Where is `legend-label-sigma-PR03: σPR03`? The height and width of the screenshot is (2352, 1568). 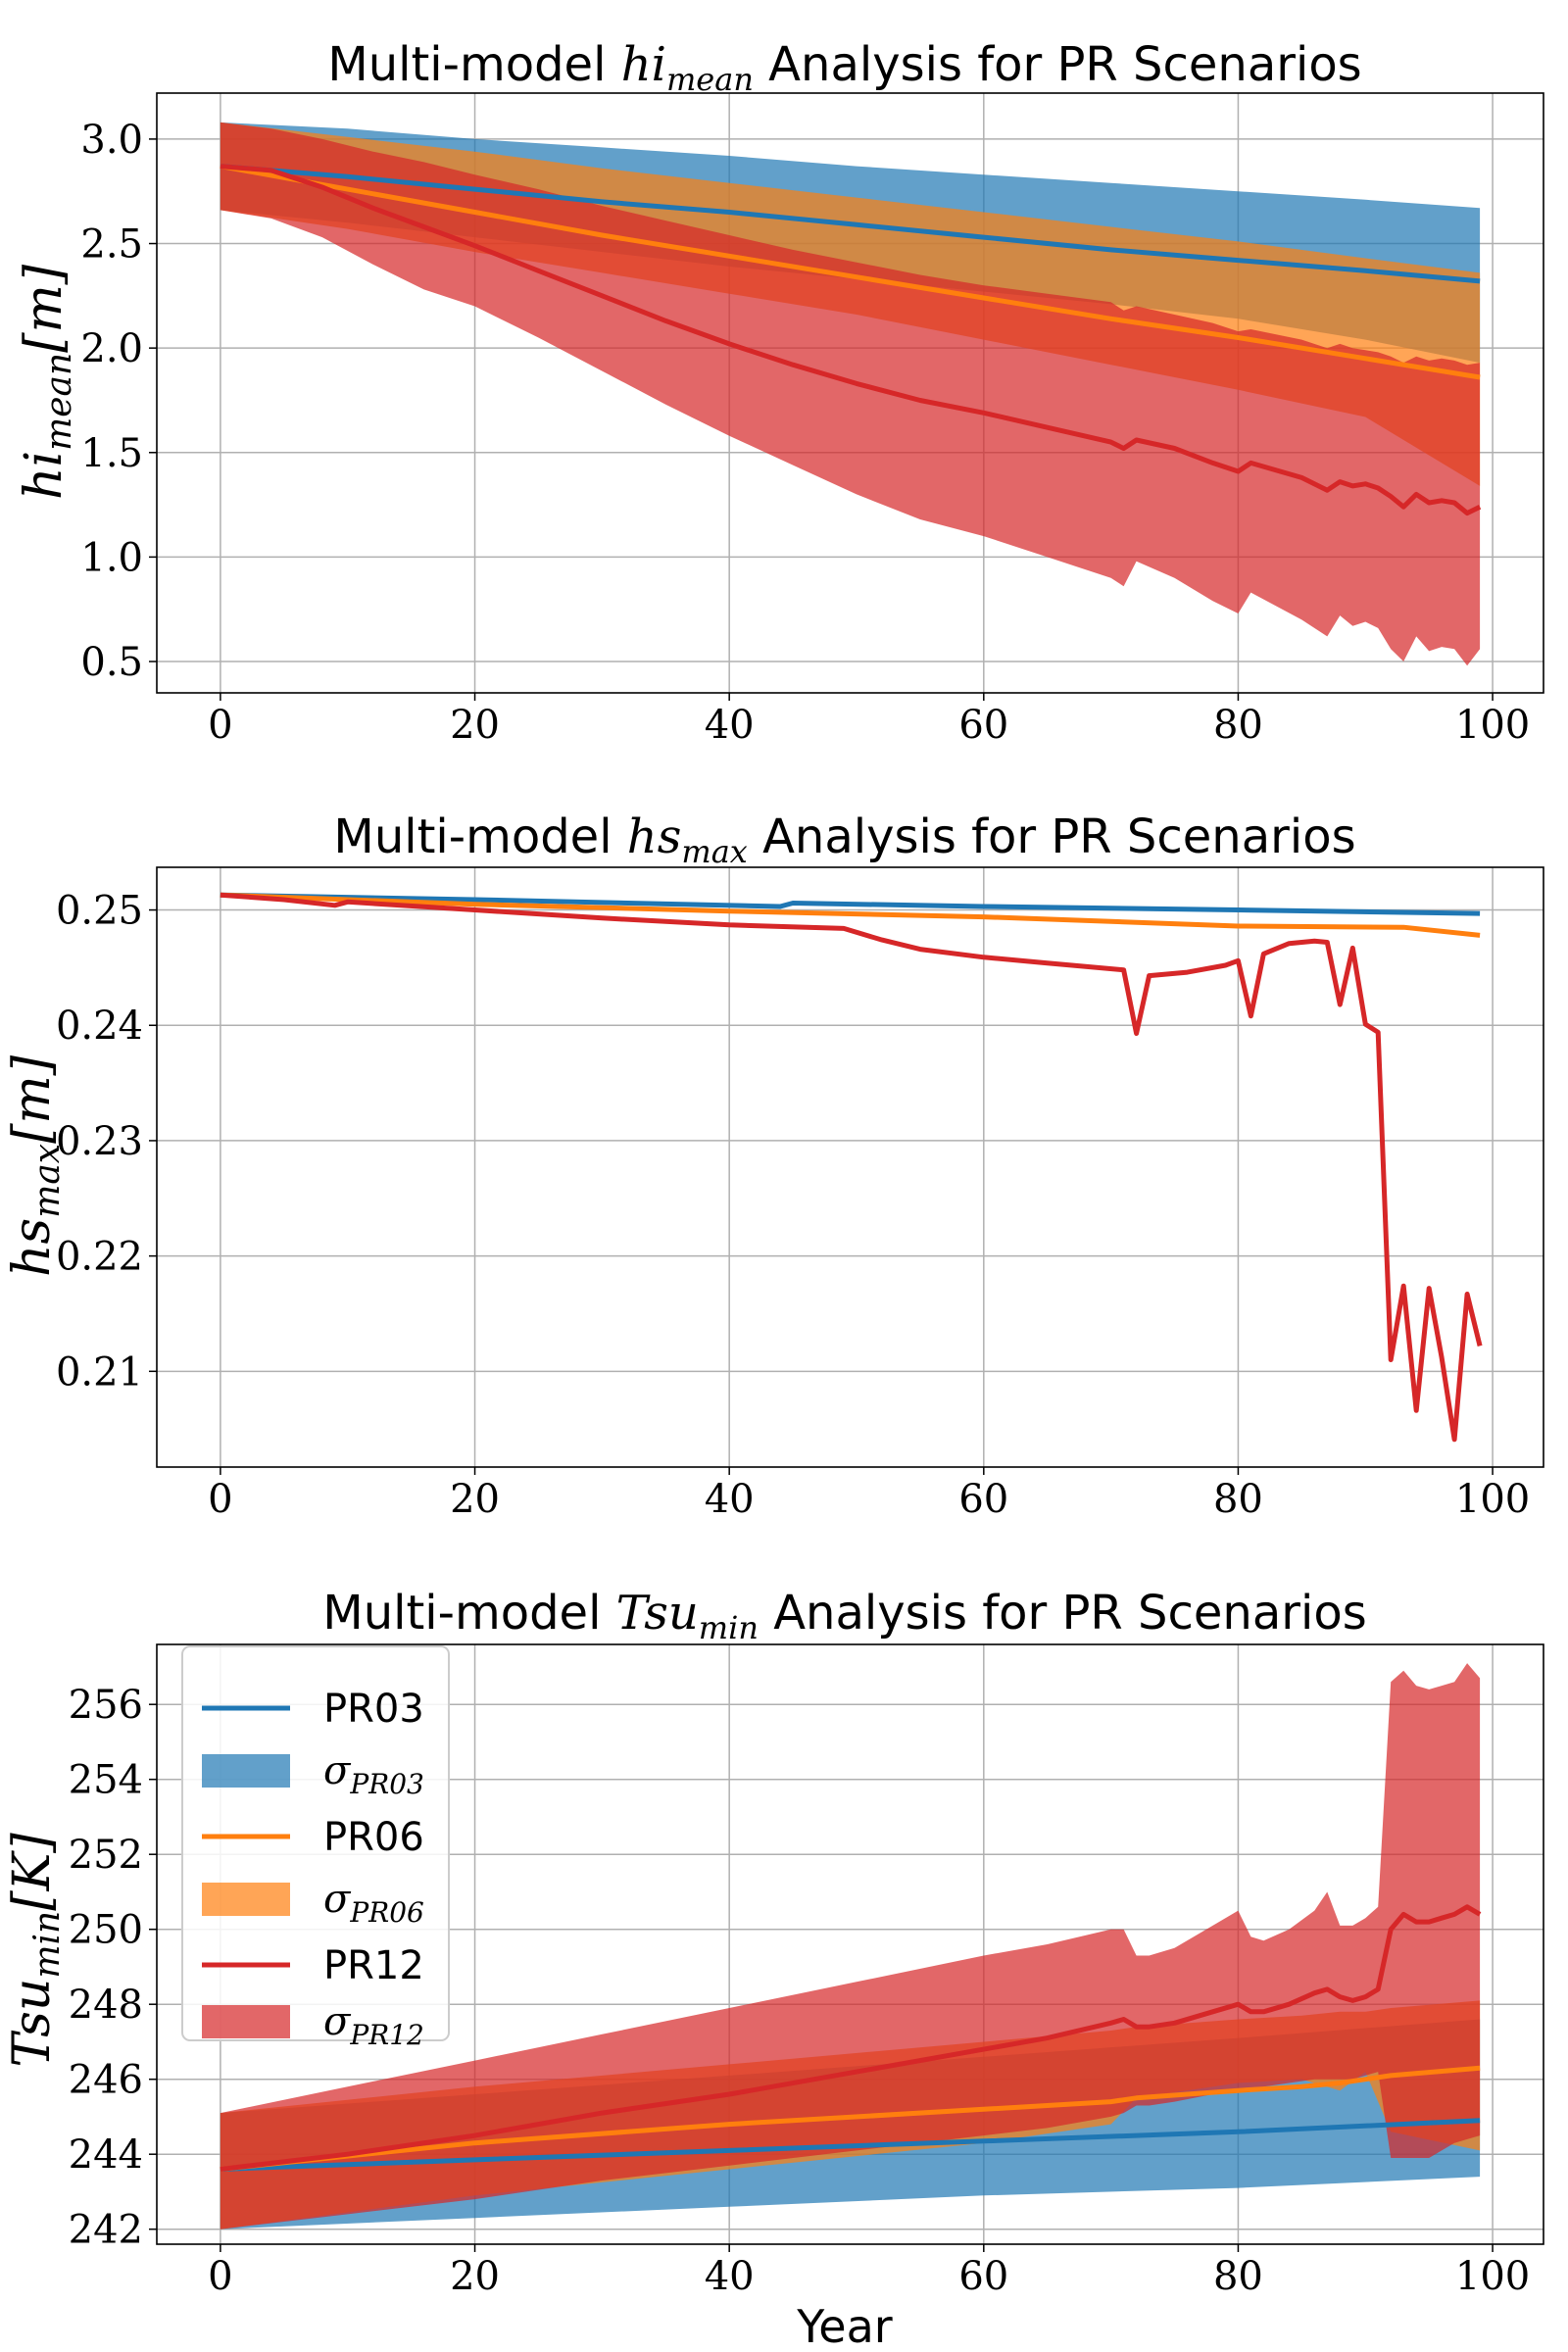
legend-label-sigma-PR03: σPR03 is located at coordinates (373, 1774).